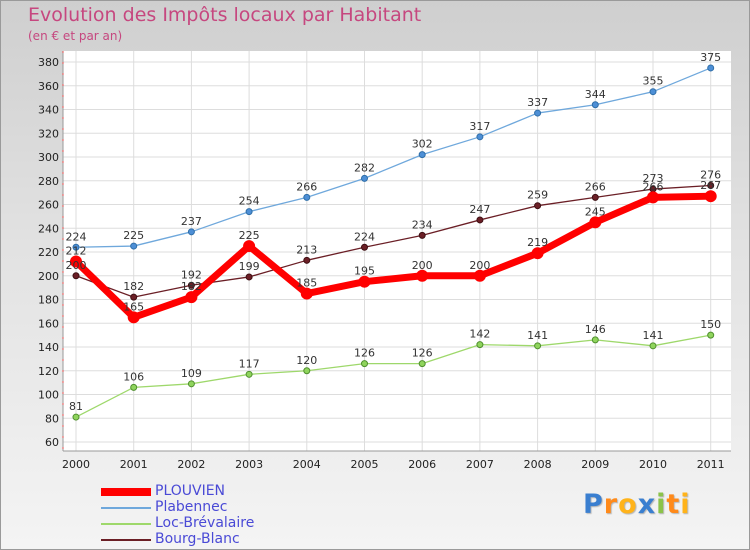 The image size is (750, 550). Describe the element at coordinates (133, 376) in the screenshot. I see `data-label: 106` at that location.